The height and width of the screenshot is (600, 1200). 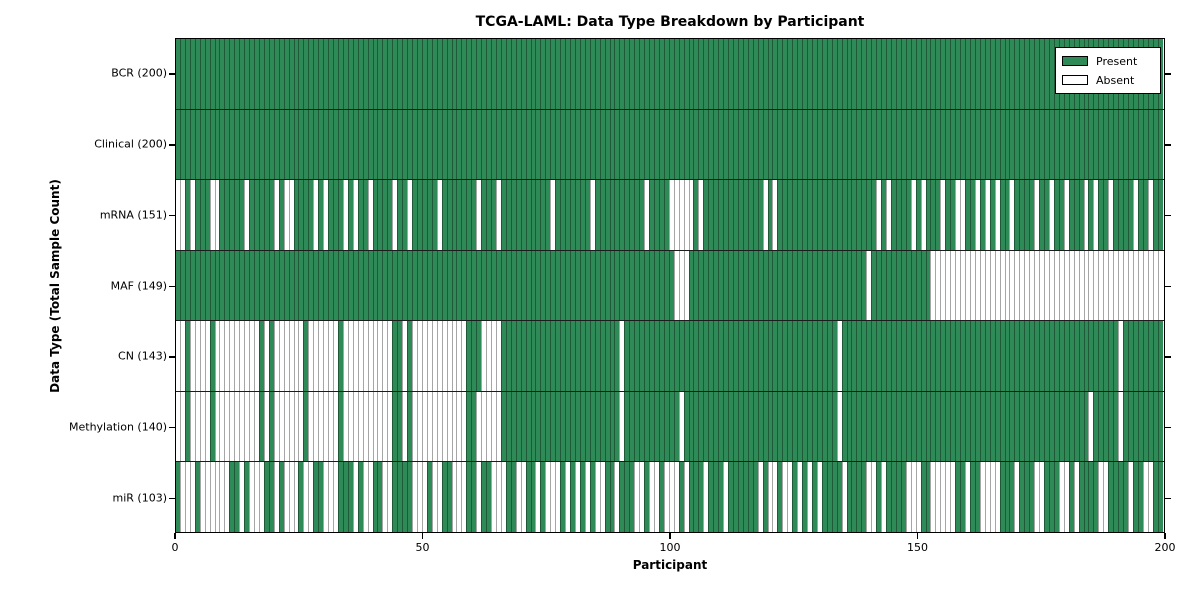 What do you see at coordinates (172, 215) in the screenshot?
I see `y-tick-mark` at bounding box center [172, 215].